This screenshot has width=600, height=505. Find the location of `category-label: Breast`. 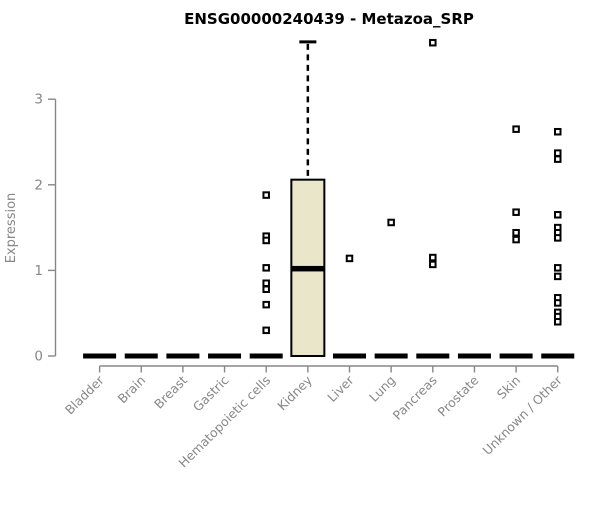

category-label: Breast is located at coordinates (170, 391).